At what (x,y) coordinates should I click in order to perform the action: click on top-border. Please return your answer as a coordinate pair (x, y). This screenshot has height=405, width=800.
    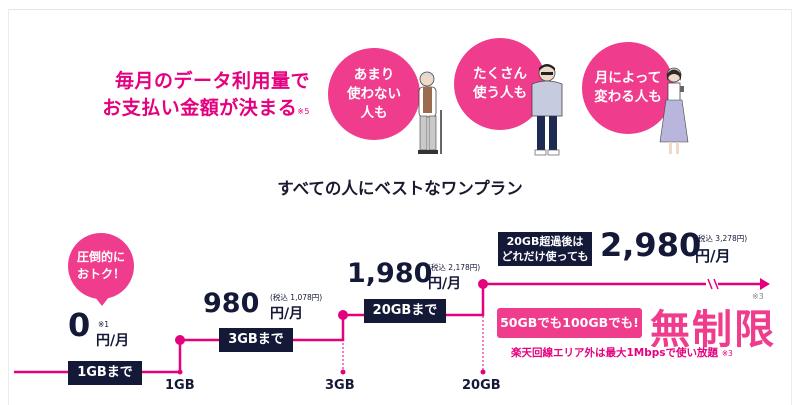
    Looking at the image, I should click on (400, 9).